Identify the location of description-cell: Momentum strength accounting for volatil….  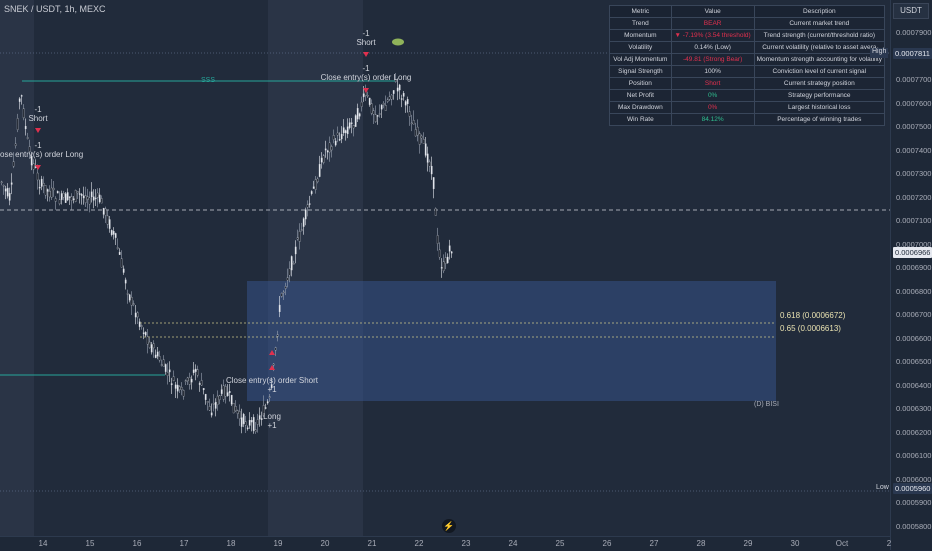
(819, 59).